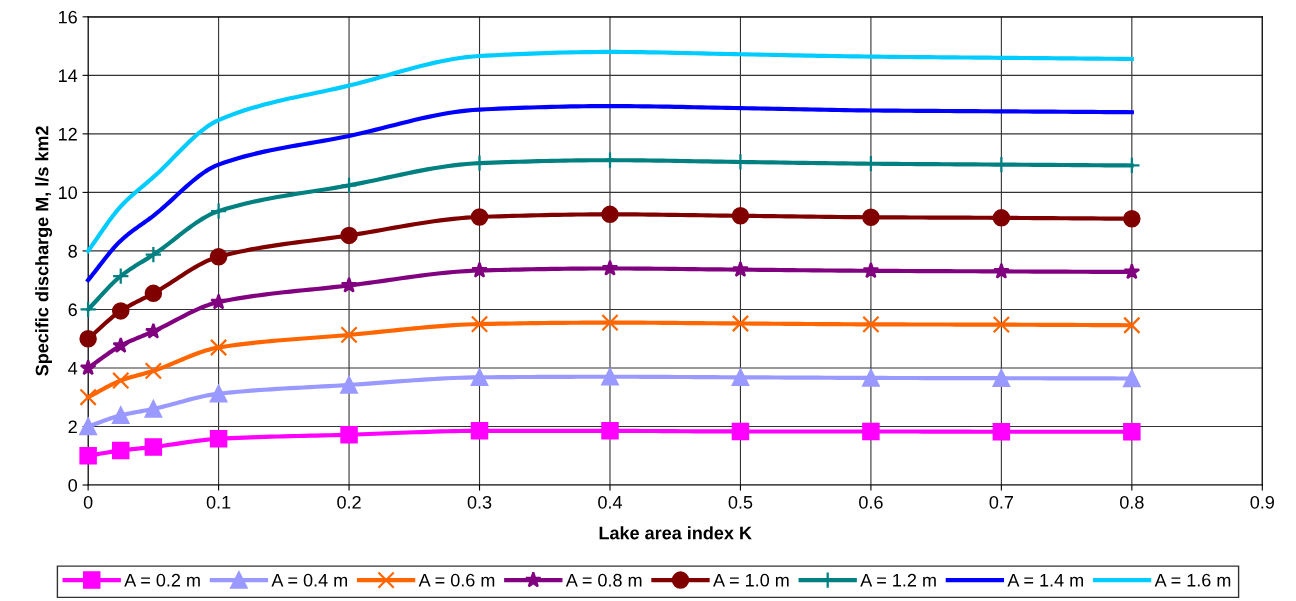  What do you see at coordinates (349, 502) in the screenshot?
I see `x-tick-label: 0.2` at bounding box center [349, 502].